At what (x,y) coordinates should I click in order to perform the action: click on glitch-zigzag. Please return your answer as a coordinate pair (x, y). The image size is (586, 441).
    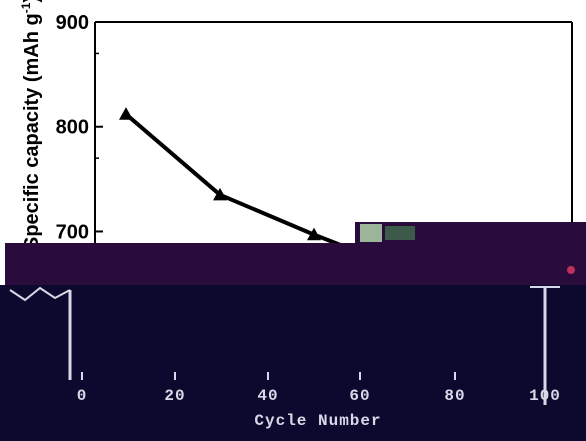
    Looking at the image, I should click on (40, 294).